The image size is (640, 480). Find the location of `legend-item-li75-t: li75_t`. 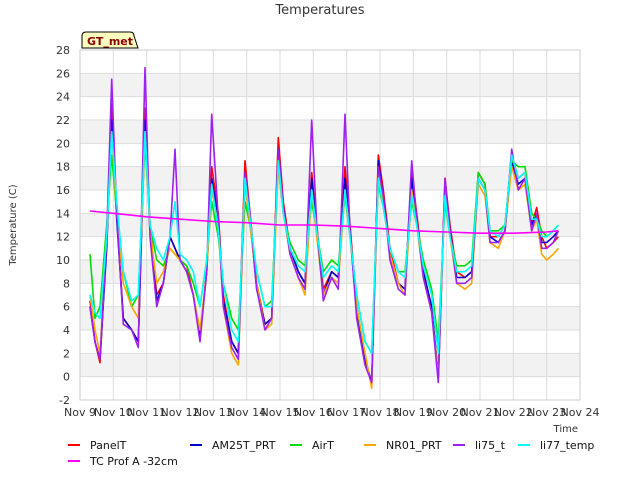

legend-item-li75-t: li75_t is located at coordinates (479, 445).